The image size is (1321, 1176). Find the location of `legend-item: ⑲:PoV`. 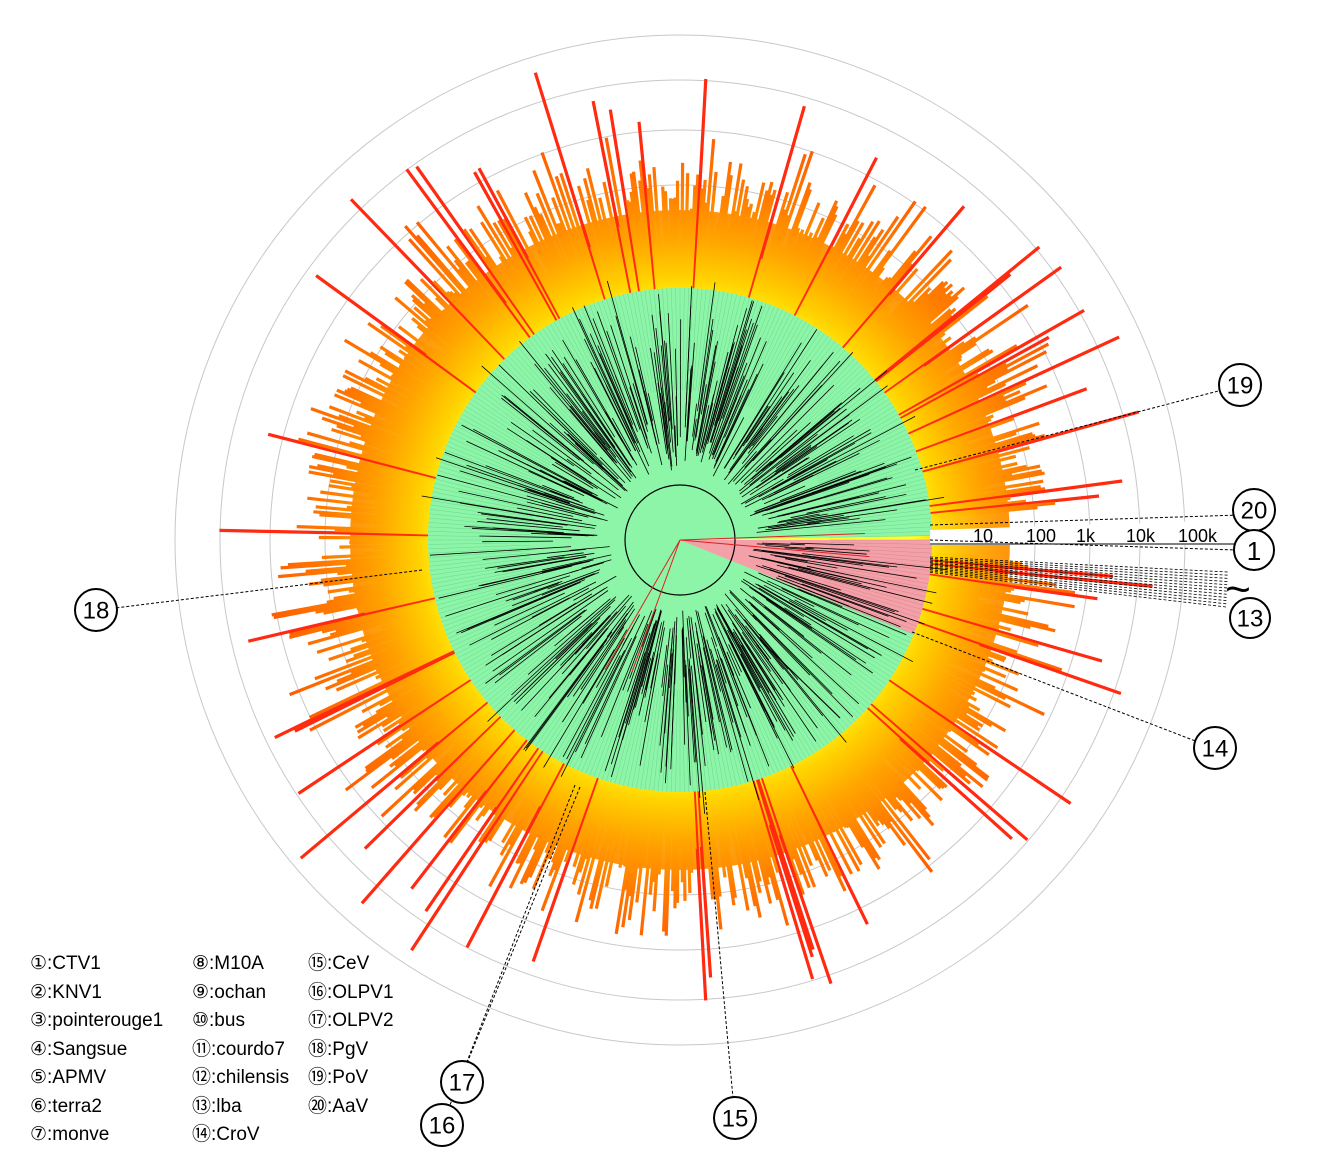

legend-item: ⑲:PoV is located at coordinates (338, 1077).